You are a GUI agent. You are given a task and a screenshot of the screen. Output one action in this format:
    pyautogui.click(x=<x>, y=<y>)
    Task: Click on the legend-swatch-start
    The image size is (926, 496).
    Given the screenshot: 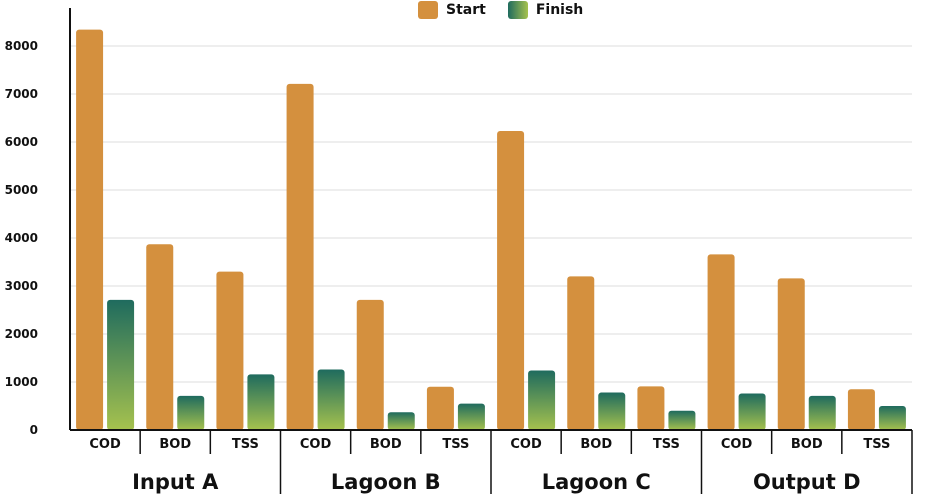 What is the action you would take?
    pyautogui.click(x=428, y=10)
    